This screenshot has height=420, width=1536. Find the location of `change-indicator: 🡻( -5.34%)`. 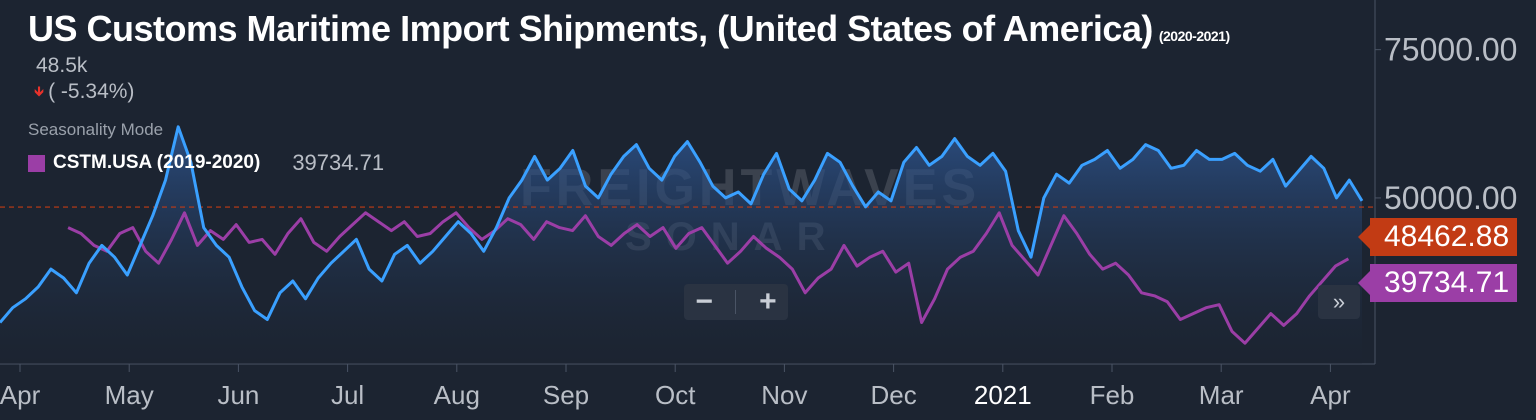

change-indicator: 🡻( -5.34%) is located at coordinates (84, 92).